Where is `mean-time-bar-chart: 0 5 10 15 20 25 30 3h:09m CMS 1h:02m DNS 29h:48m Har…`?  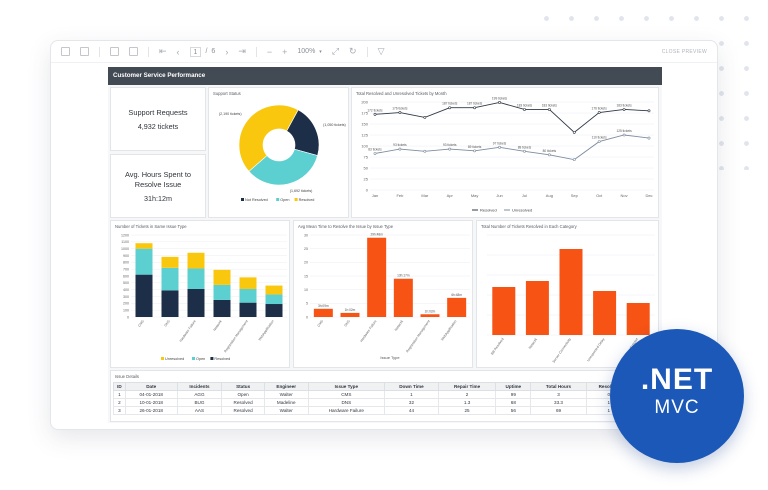 mean-time-bar-chart: 0 5 10 15 20 25 30 3h:09m CMS 1h:02m DNS 29h:48m Har… is located at coordinates (387, 296).